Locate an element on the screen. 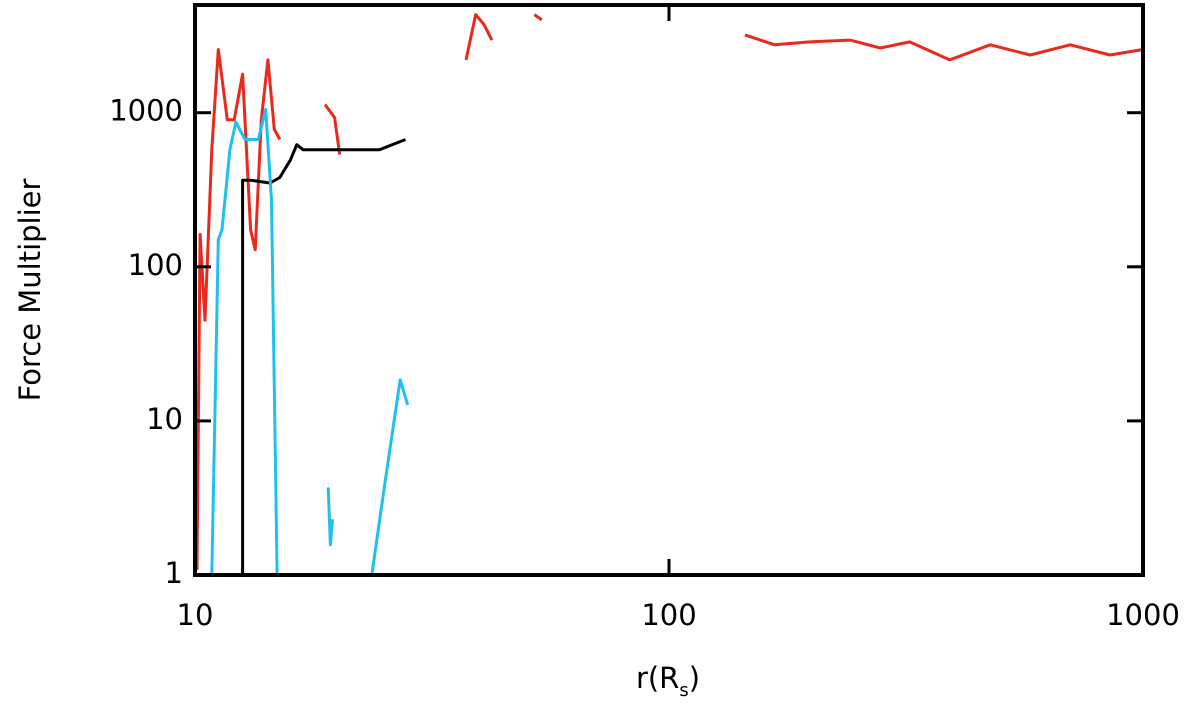  y-axis-label: Force Multiplier is located at coordinates (30, 290).